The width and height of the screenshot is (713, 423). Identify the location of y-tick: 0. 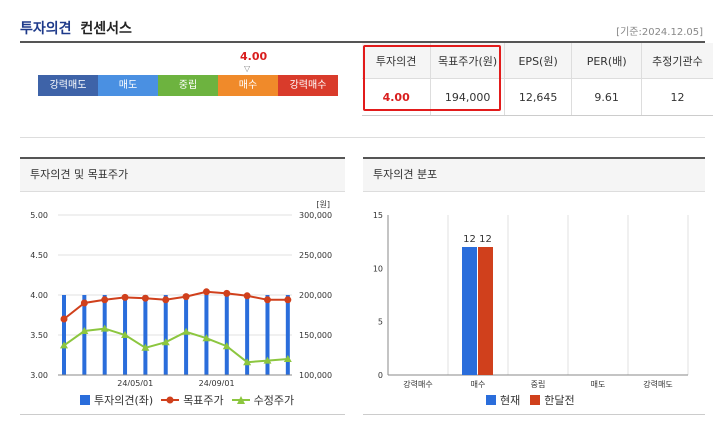
(380, 375).